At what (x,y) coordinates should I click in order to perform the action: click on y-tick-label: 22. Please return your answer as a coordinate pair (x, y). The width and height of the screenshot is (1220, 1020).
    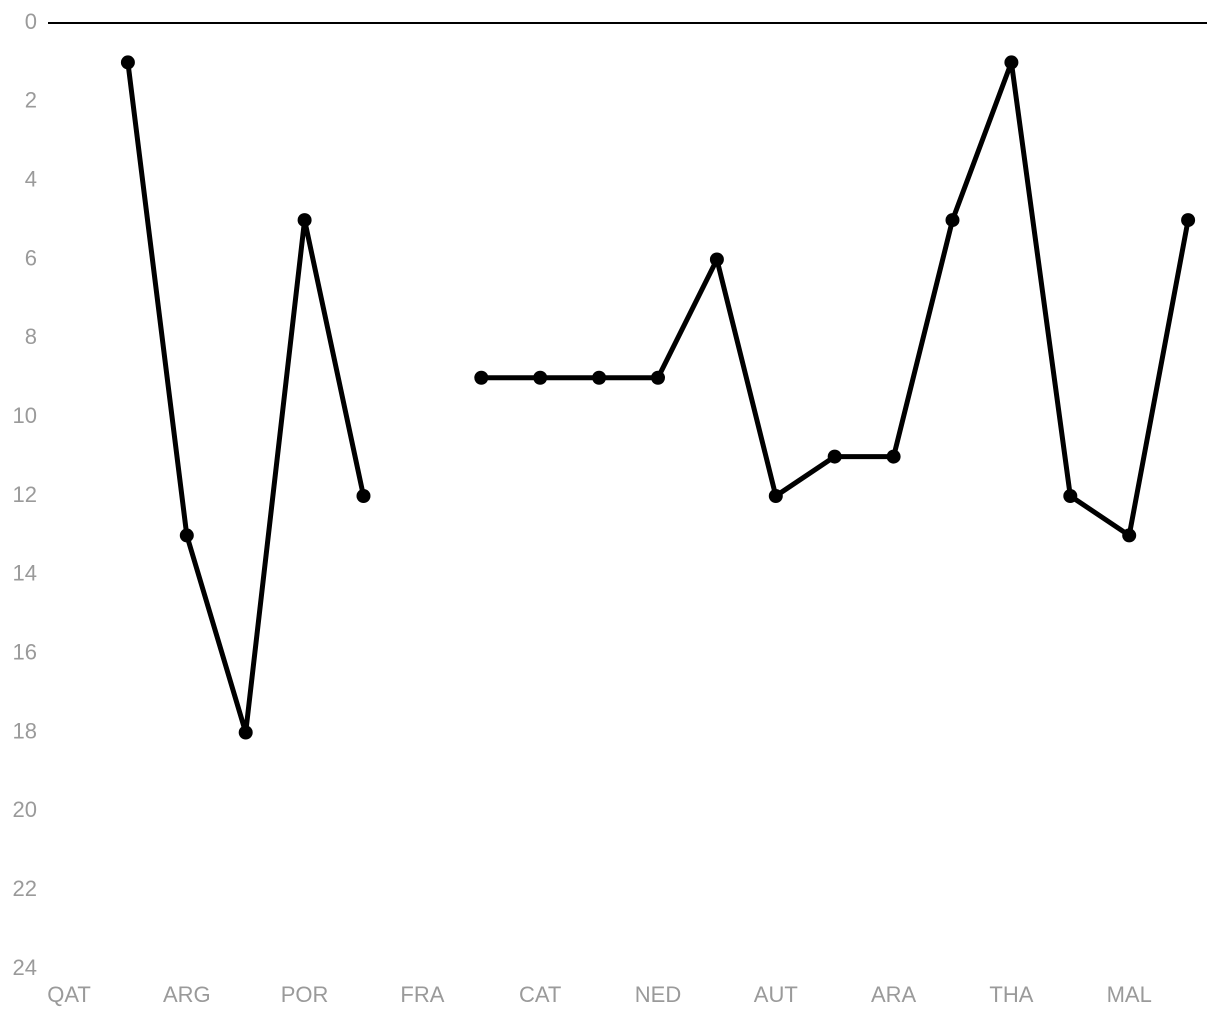
    Looking at the image, I should click on (25, 888).